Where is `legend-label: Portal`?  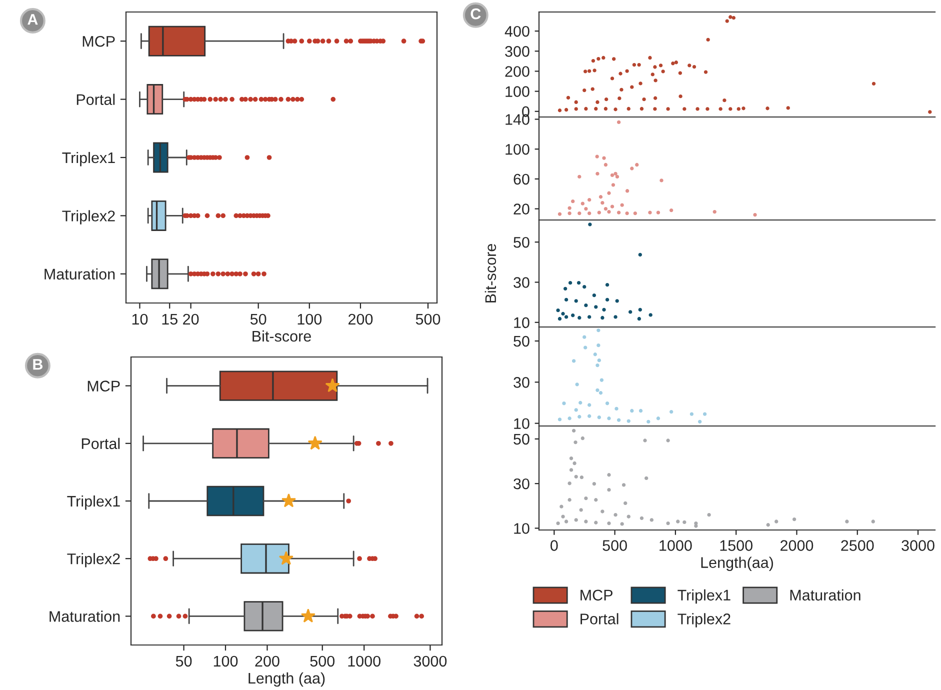
legend-label: Portal is located at coordinates (599, 618).